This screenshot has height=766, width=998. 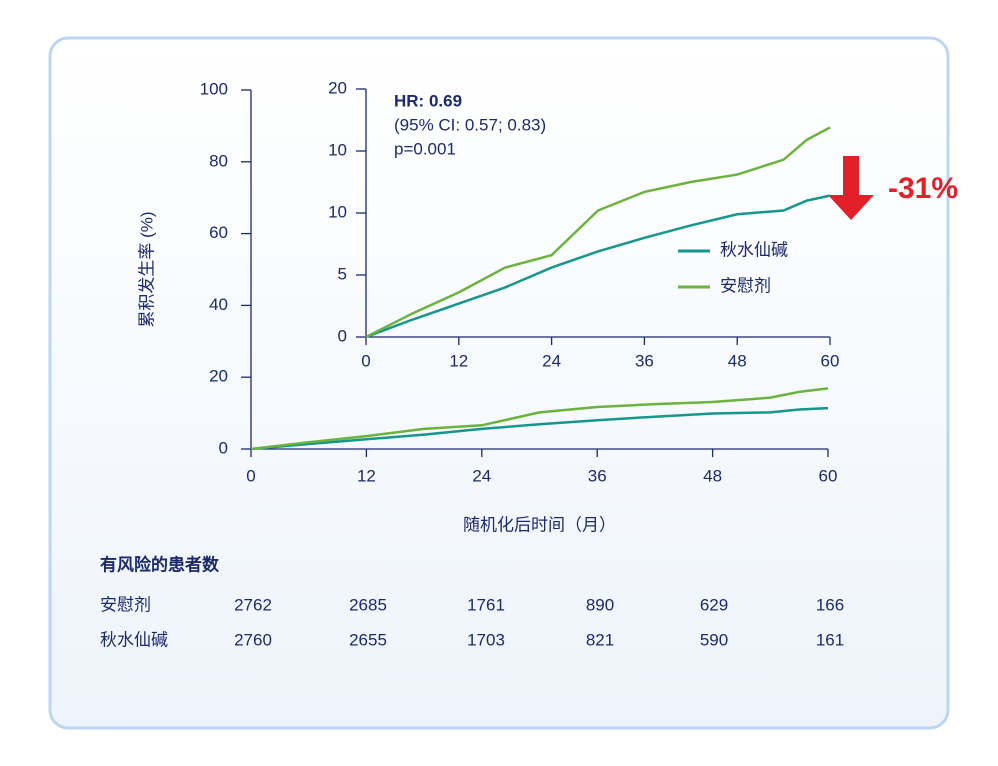 I want to click on risk-value: 821, so click(x=600, y=639).